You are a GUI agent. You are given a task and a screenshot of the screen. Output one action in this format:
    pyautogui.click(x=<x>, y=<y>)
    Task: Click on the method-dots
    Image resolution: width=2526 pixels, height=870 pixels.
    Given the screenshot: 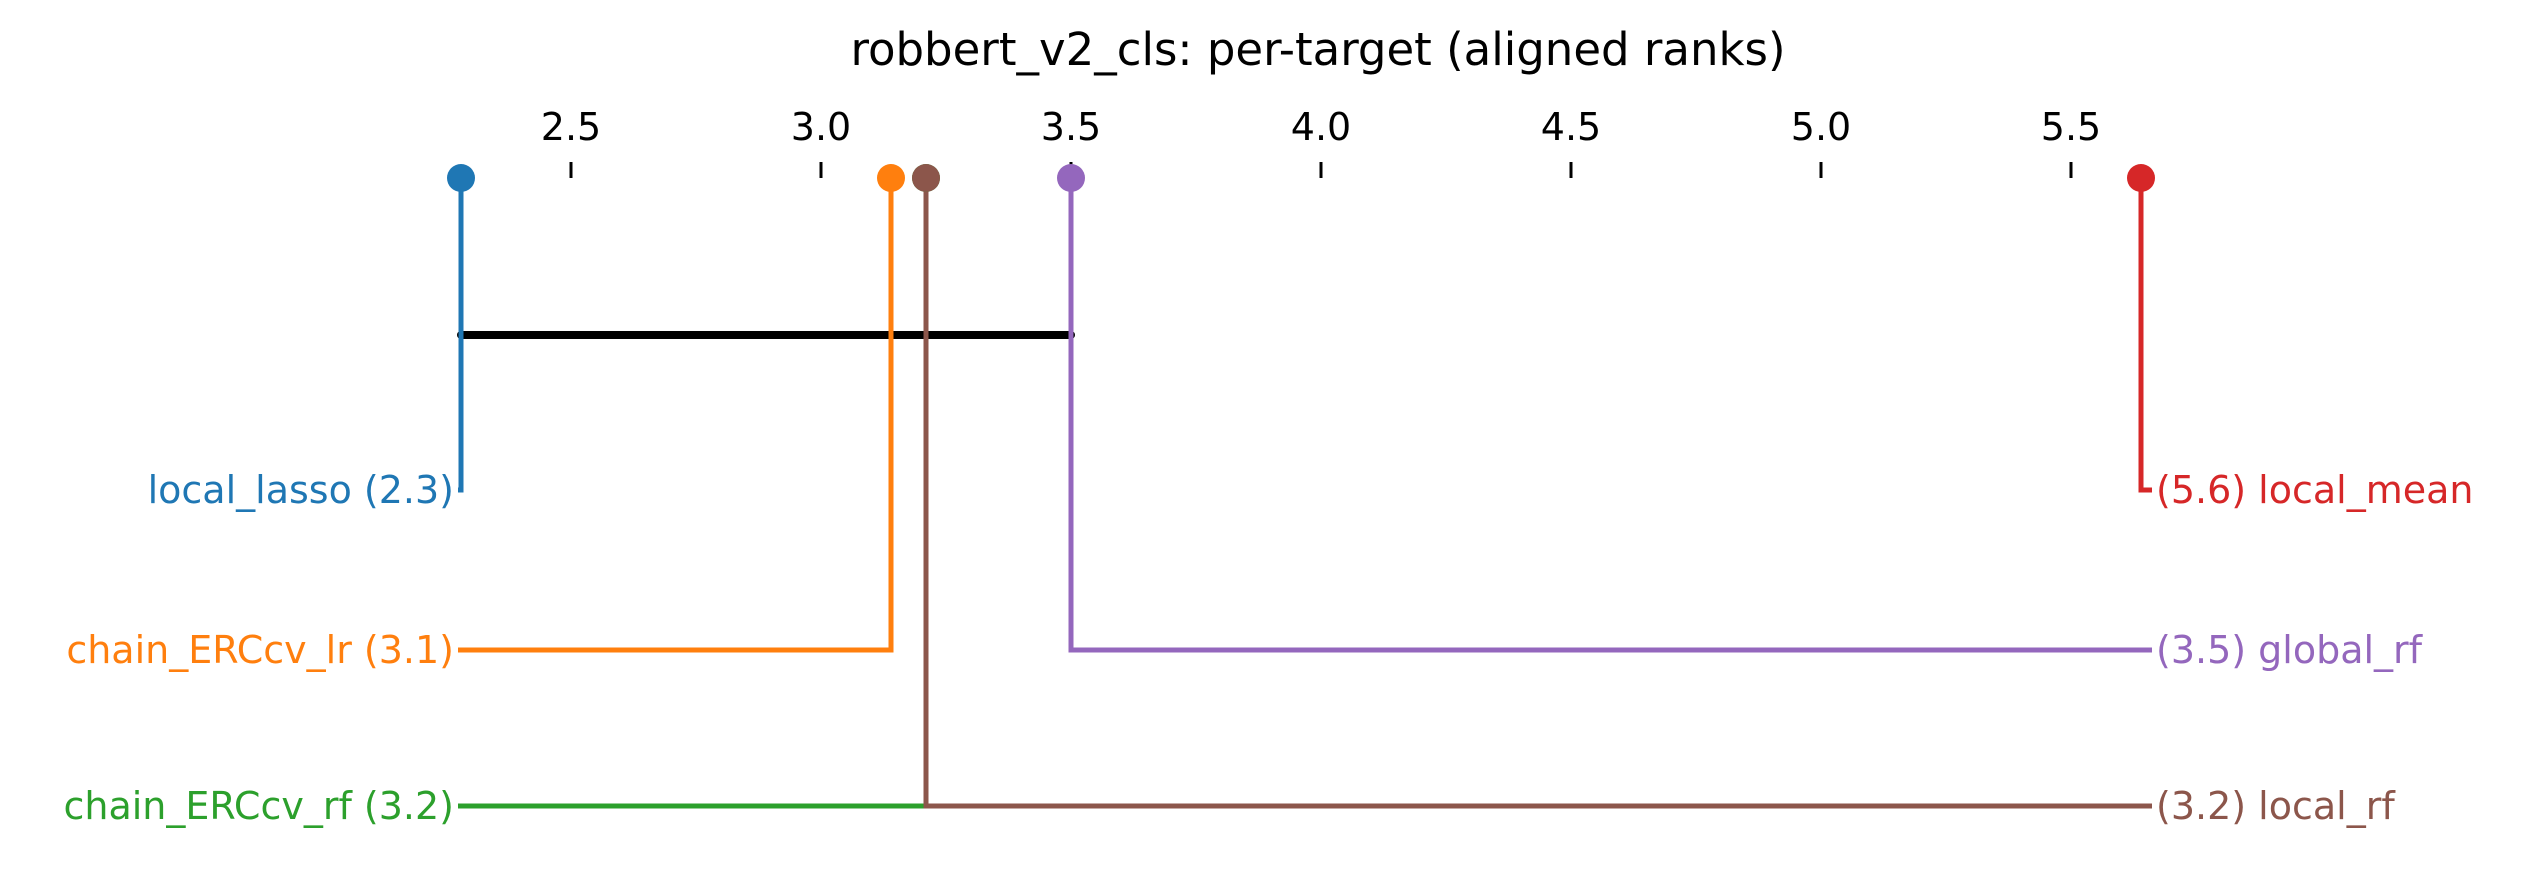 What is the action you would take?
    pyautogui.click(x=1301, y=178)
    